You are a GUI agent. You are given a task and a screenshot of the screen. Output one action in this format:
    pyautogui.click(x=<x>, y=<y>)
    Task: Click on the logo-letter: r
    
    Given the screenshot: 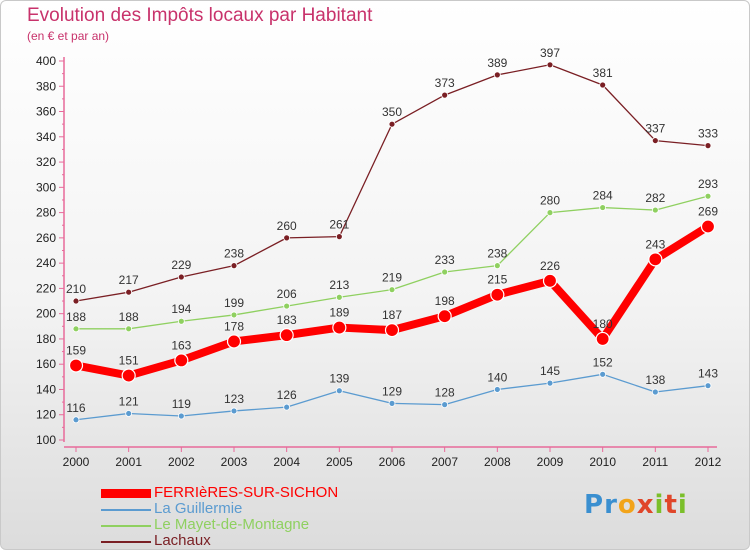 What is the action you would take?
    pyautogui.click(x=611, y=505)
    